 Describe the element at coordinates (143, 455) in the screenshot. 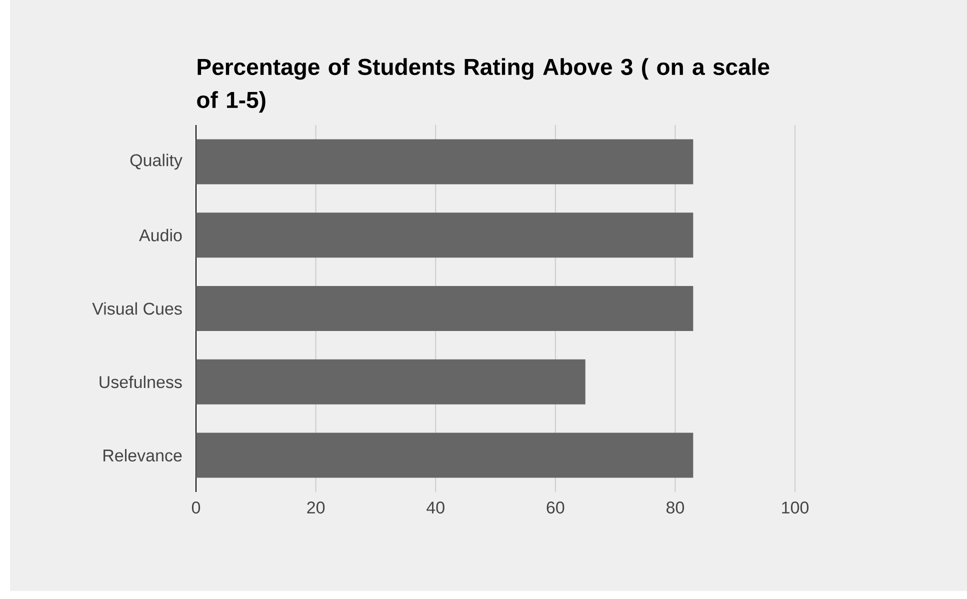

I see `y-tick-label: Relevance` at that location.